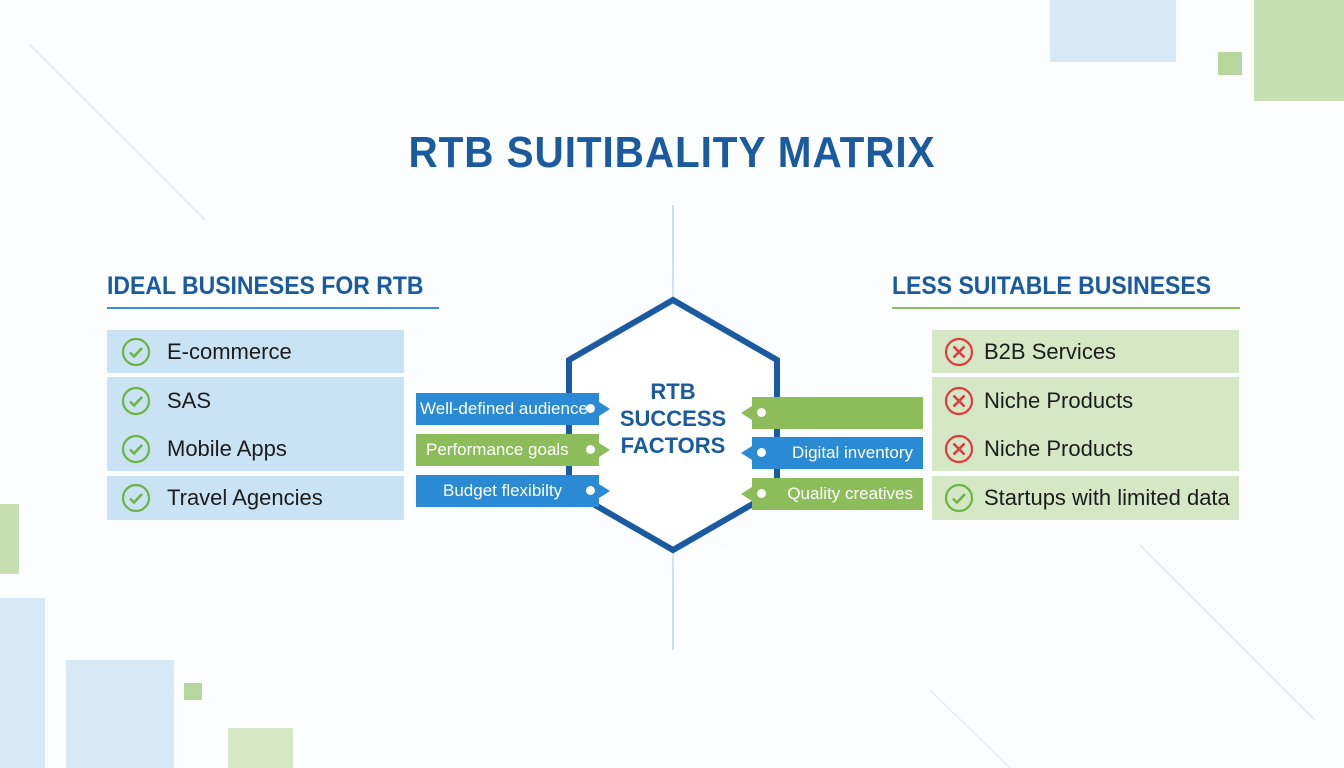  What do you see at coordinates (245, 497) in the screenshot?
I see `item-label: Travel Agencies` at bounding box center [245, 497].